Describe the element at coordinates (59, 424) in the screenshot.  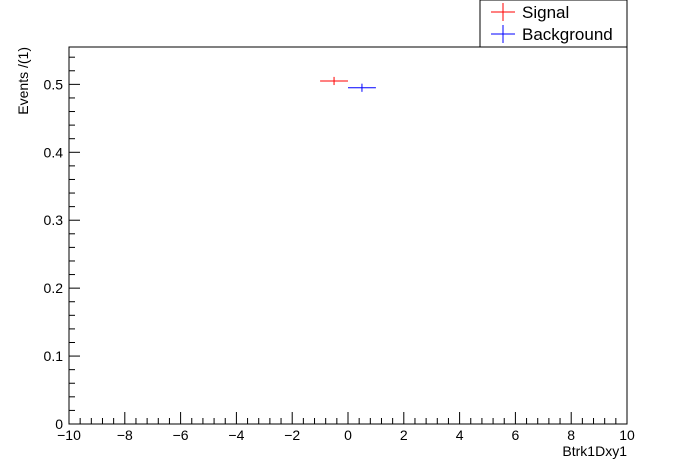
I see `y-tick-label: 0` at that location.